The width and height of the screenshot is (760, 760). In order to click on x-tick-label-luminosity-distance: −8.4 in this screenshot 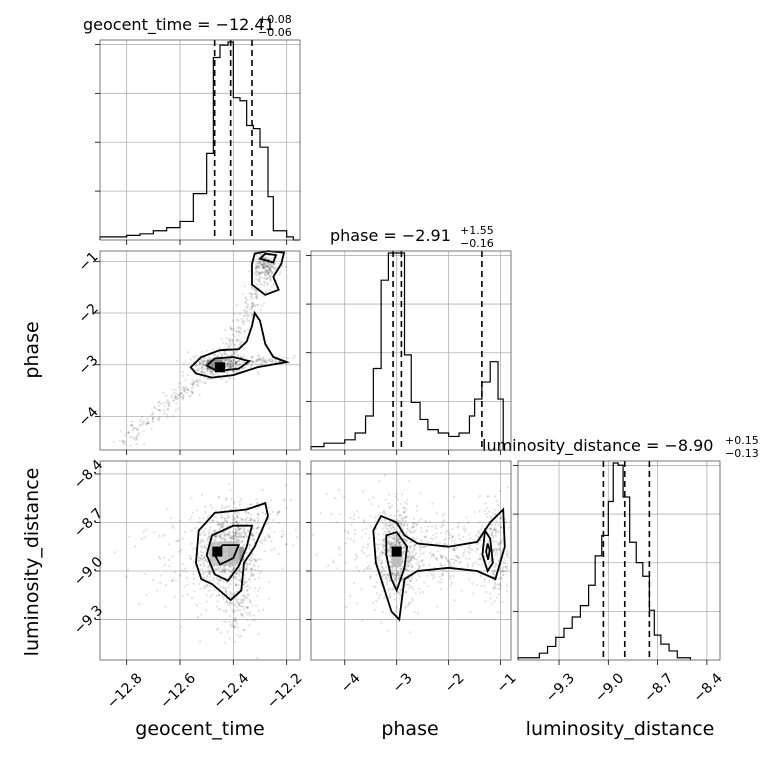, I will do `click(708, 687)`.